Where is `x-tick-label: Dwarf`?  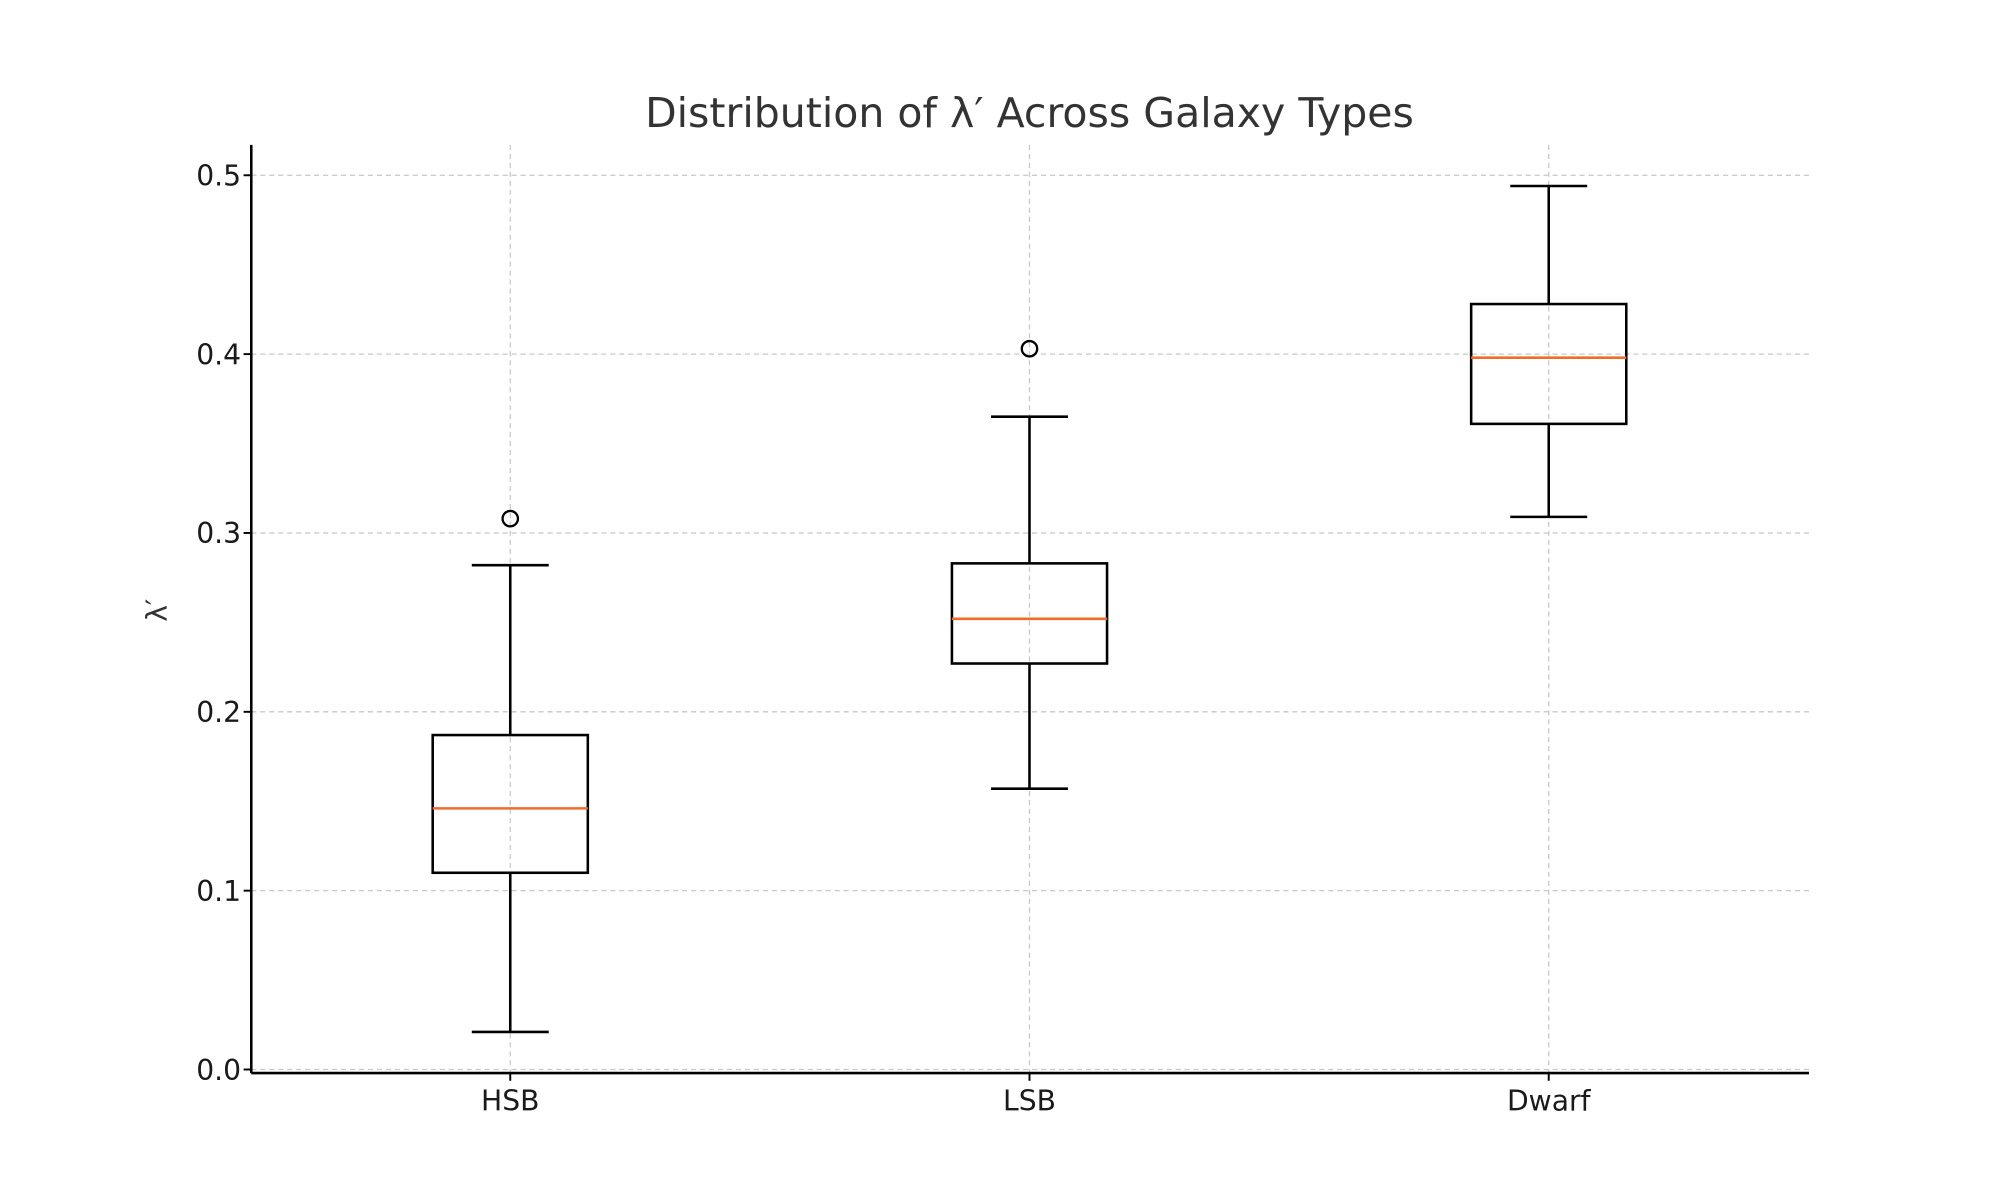
x-tick-label: Dwarf is located at coordinates (1549, 1100).